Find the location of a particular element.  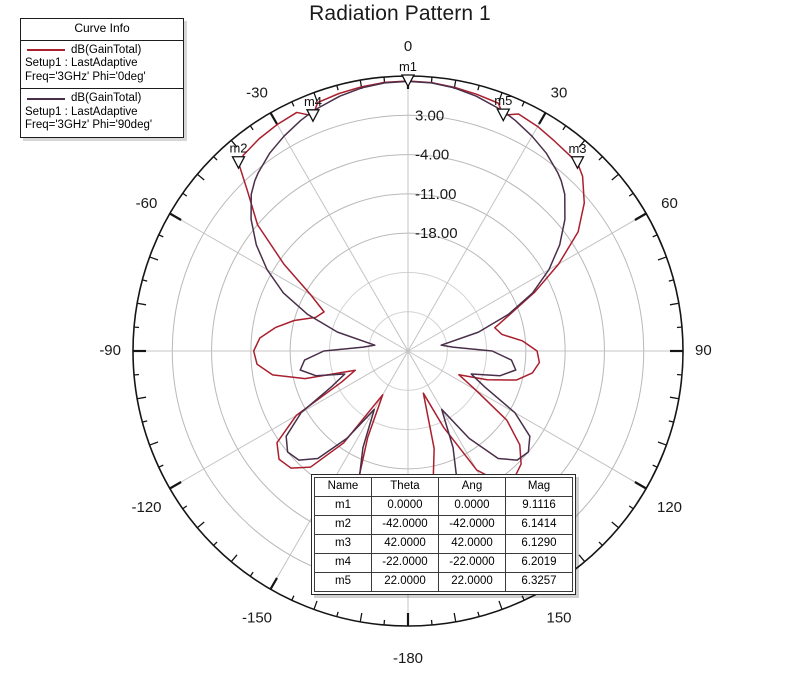

marker-col-theta: Theta is located at coordinates (405, 487).